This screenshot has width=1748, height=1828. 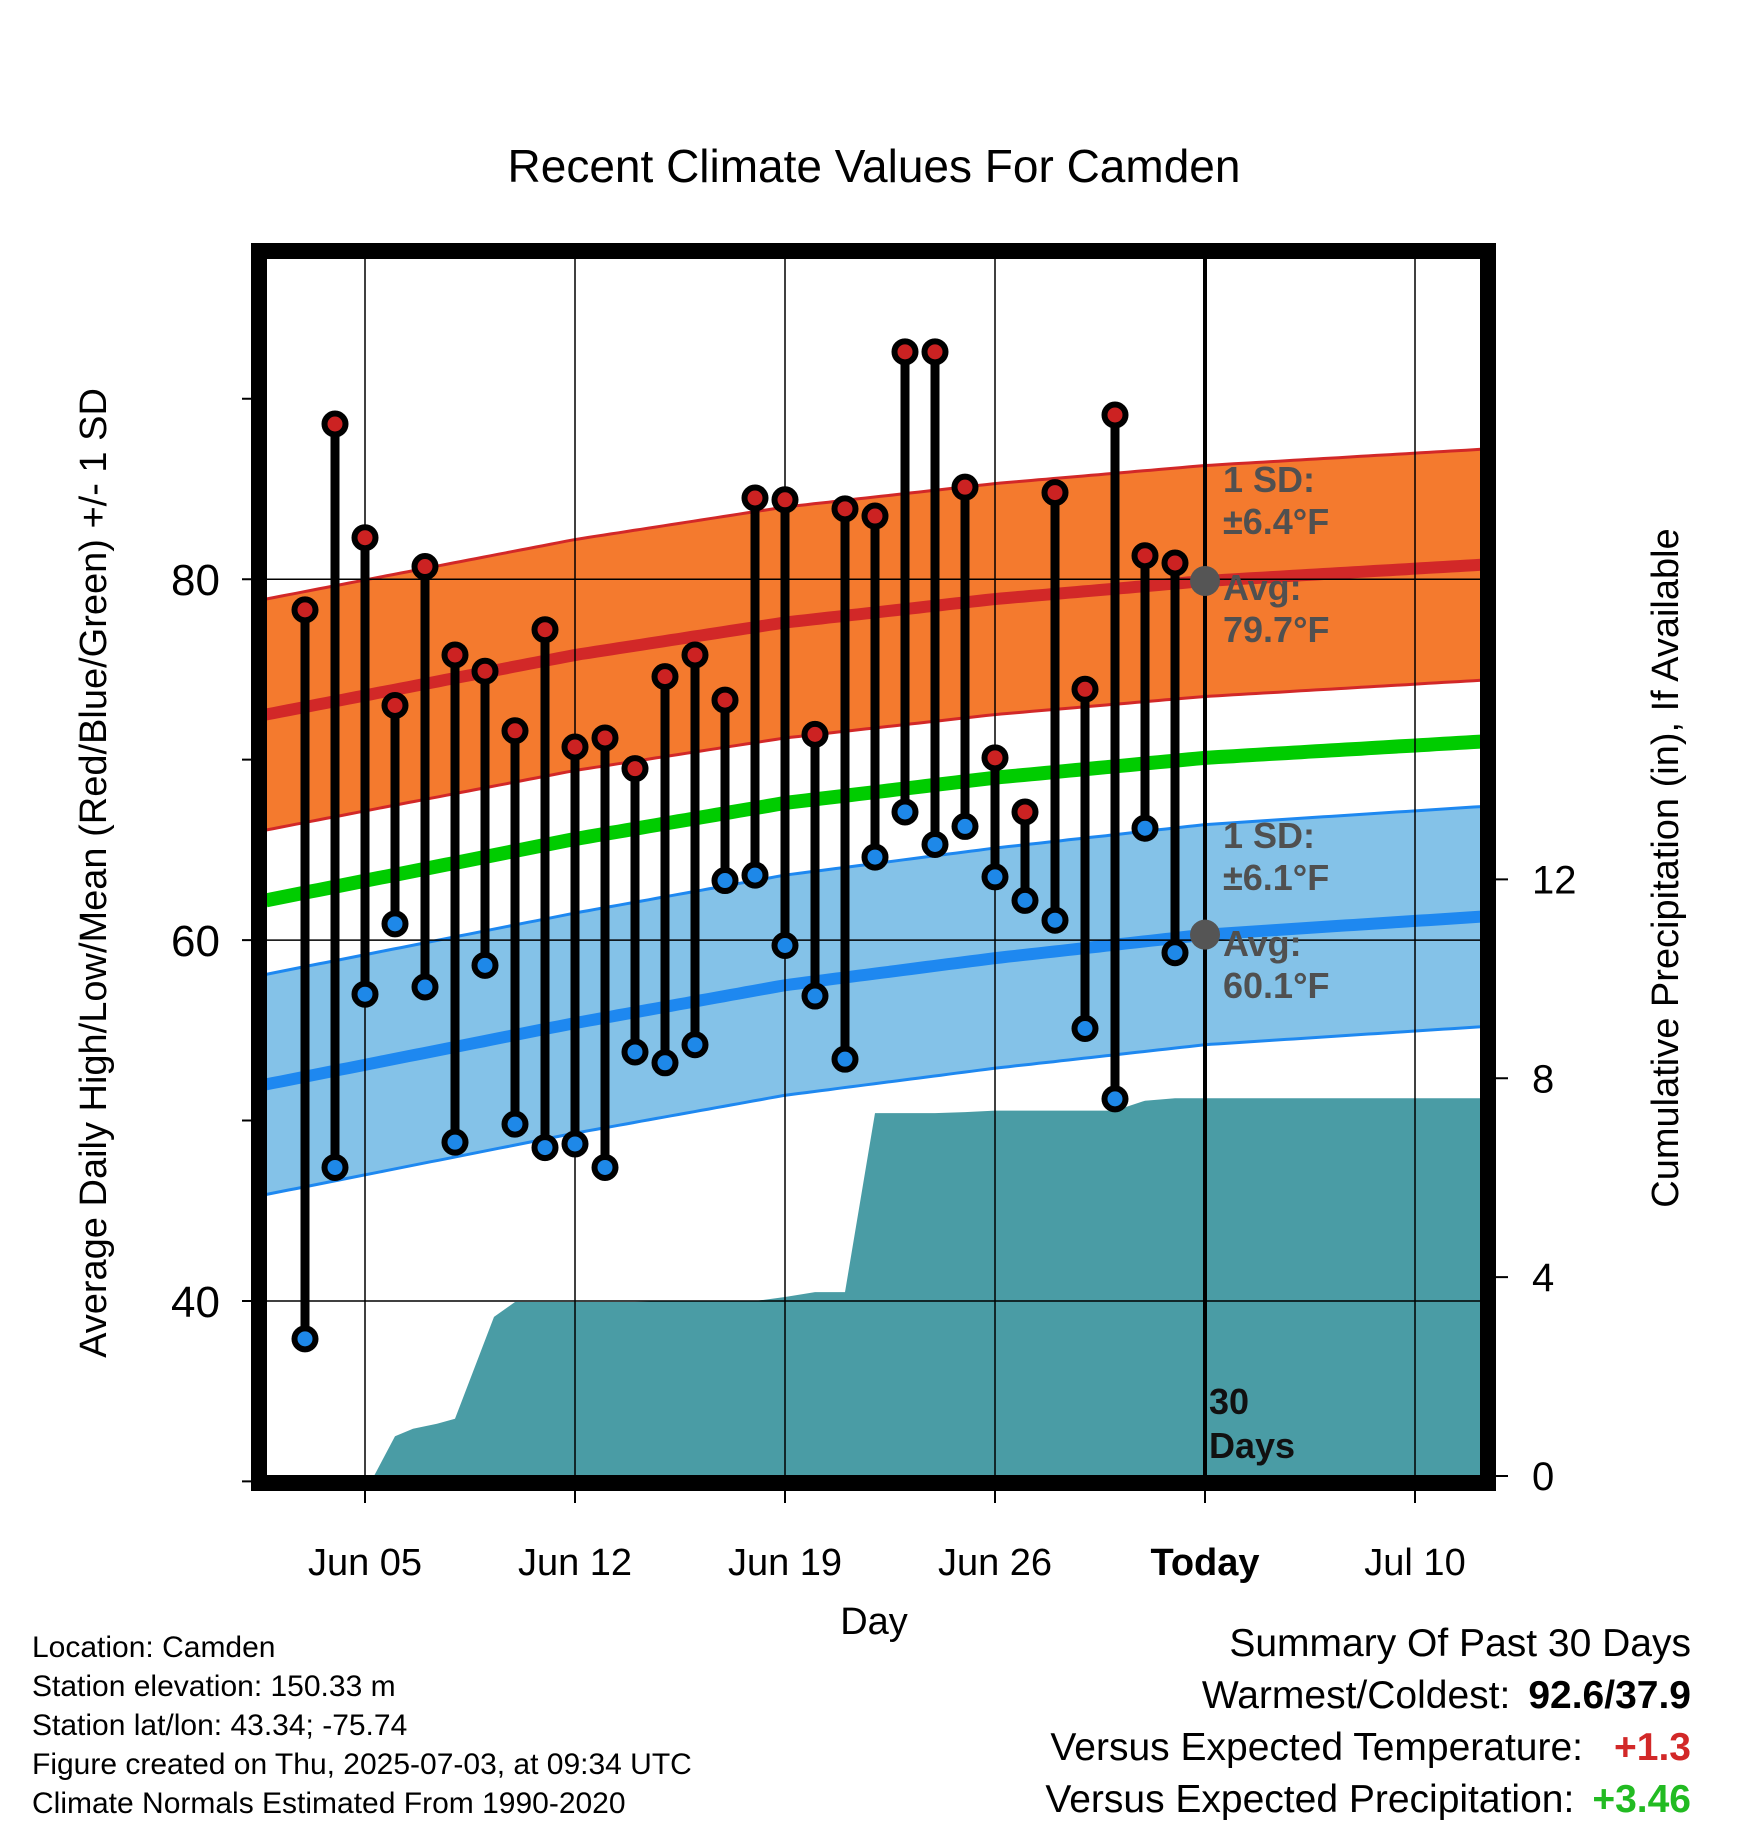 What do you see at coordinates (1316, 1747) in the screenshot?
I see `temp-label: Versus Expected Temperature:` at bounding box center [1316, 1747].